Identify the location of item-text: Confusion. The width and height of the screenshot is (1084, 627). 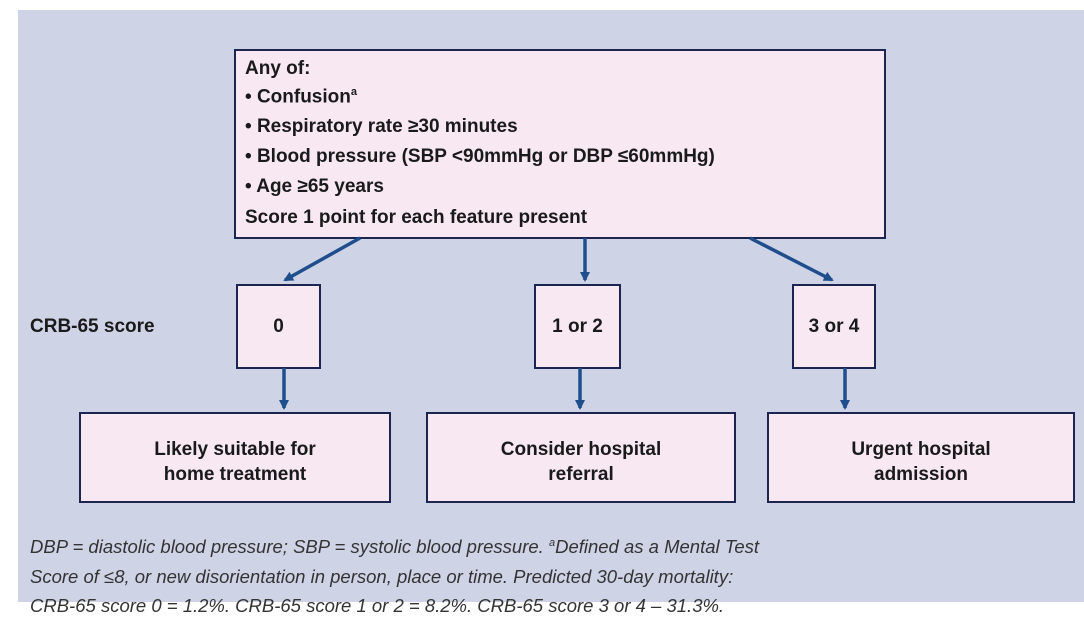
(303, 97).